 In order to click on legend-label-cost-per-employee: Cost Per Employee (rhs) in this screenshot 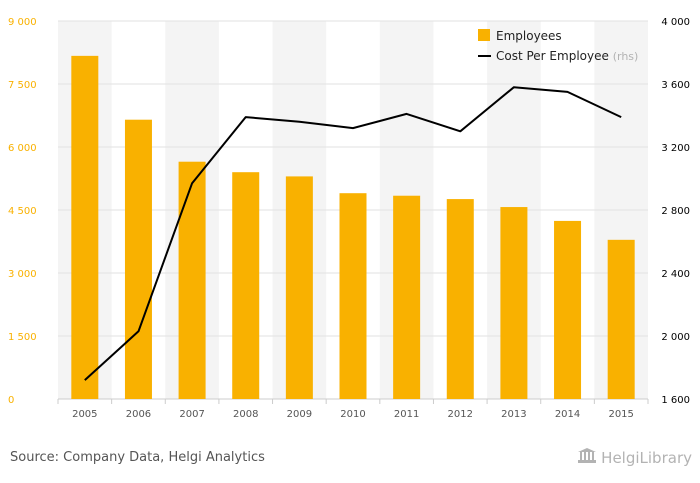, I will do `click(567, 56)`.